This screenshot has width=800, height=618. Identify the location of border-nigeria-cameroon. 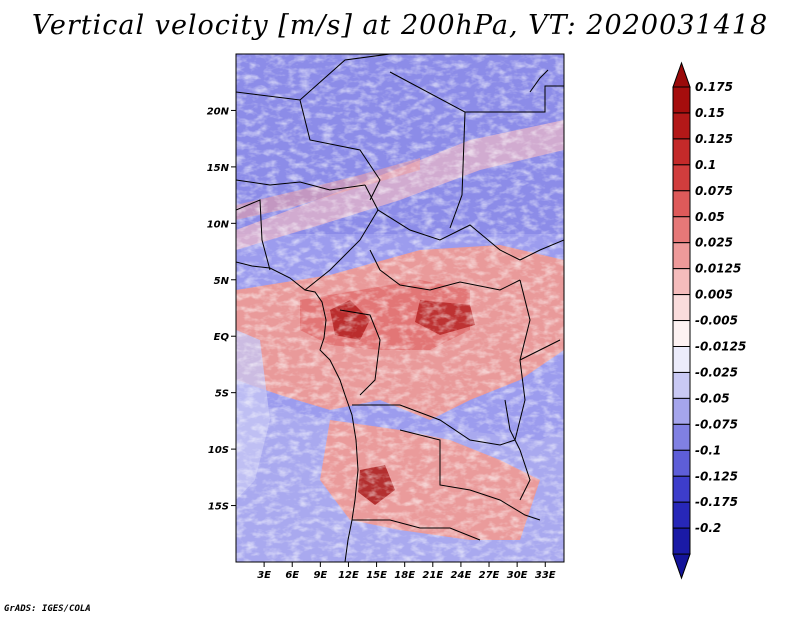
(341, 237).